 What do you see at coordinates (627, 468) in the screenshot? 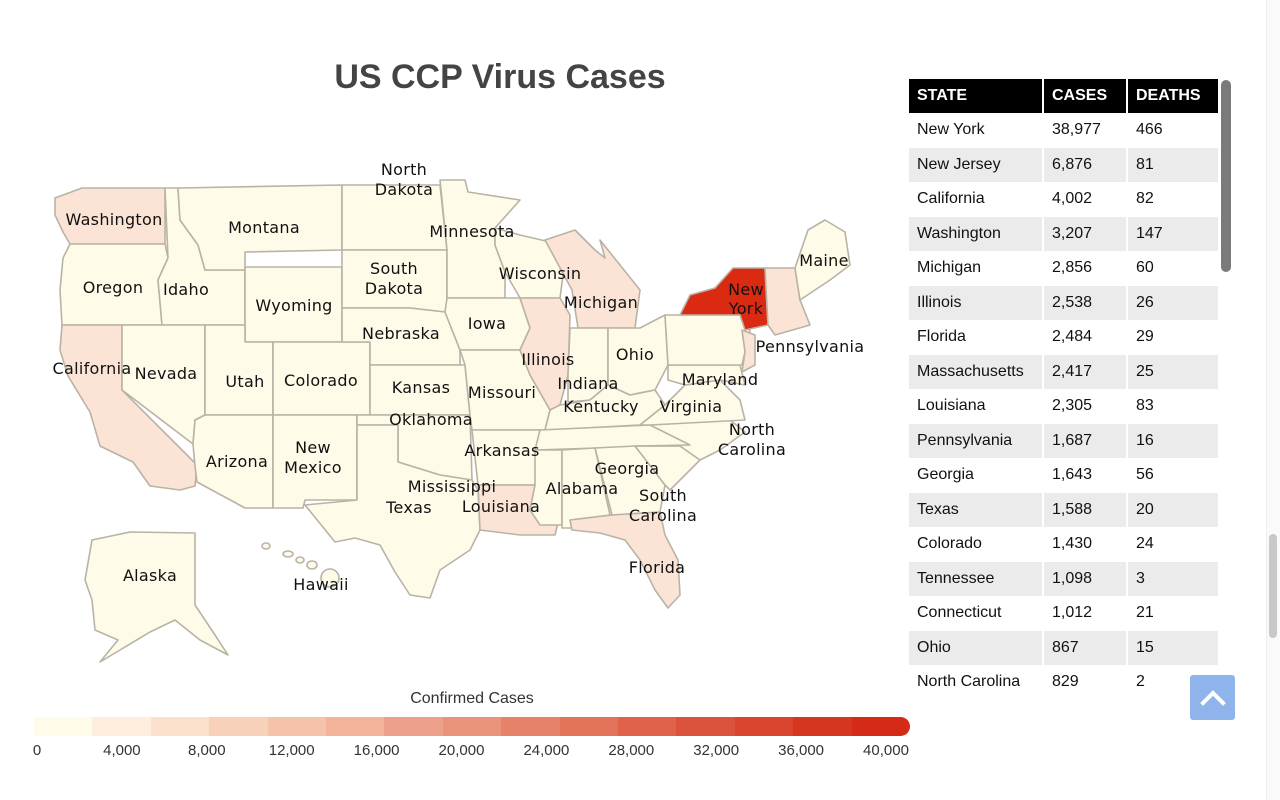
I see `label-georgia: Georgia` at bounding box center [627, 468].